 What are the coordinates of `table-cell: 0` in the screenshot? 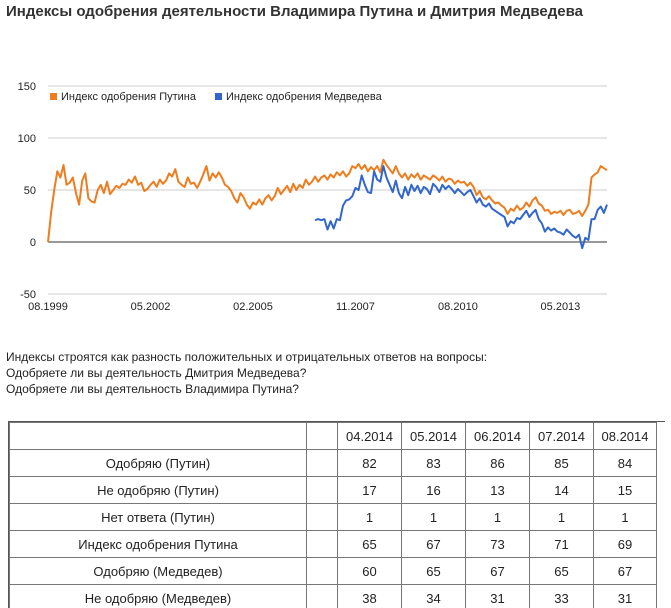 It's located at (322, 463).